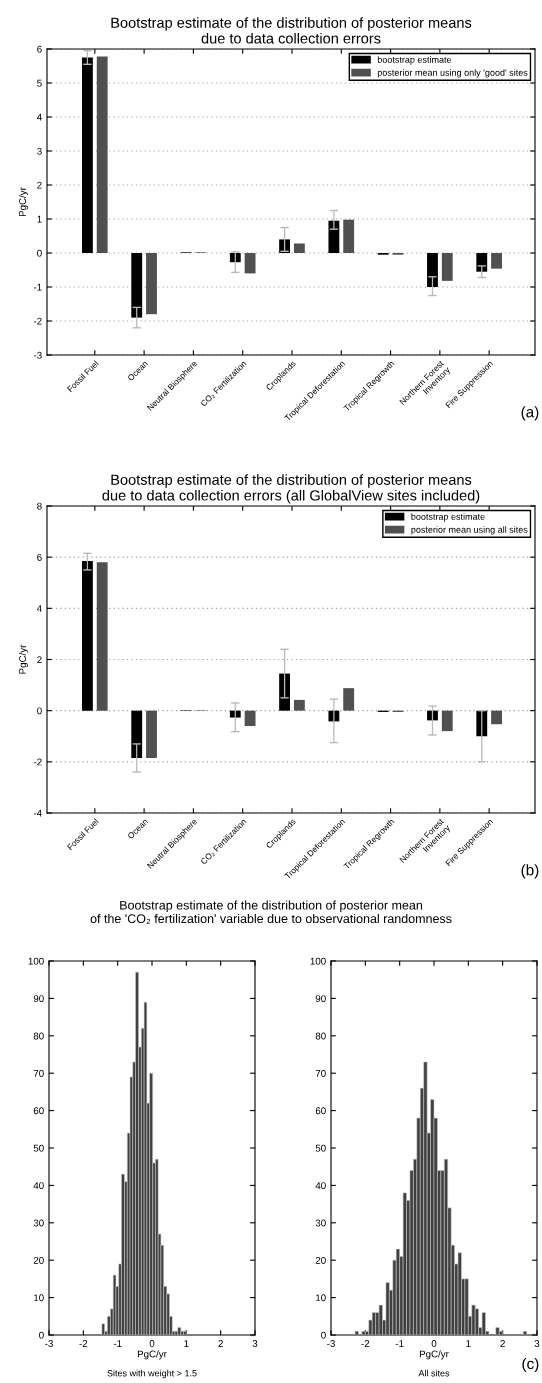  What do you see at coordinates (271, 912) in the screenshot?
I see `chart-title: Bootstrap estimate of the distribution of posterior mean of the 'CO₂ fertilization' variable due to observational randomness` at bounding box center [271, 912].